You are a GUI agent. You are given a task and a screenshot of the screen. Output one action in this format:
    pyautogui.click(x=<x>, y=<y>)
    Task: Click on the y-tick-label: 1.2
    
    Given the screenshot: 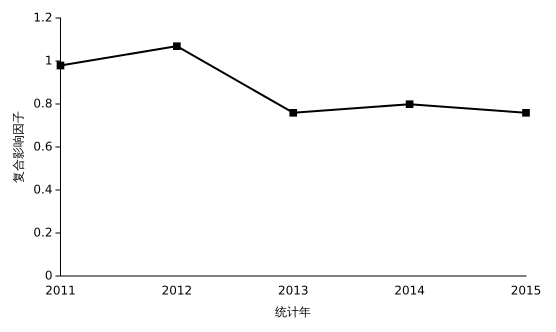 What is the action you would take?
    pyautogui.click(x=42, y=17)
    